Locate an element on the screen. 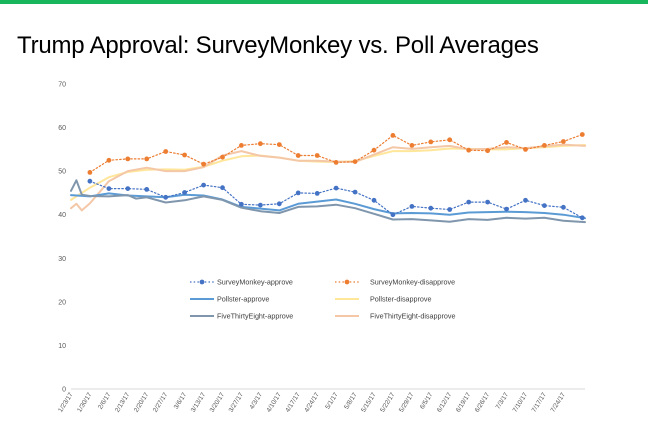  x-tick-label: 2/20/17 is located at coordinates (142, 402).